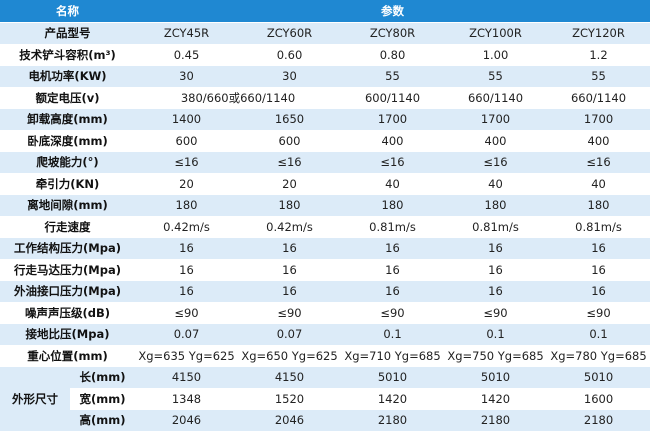 The image size is (650, 433). I want to click on row-label: 行走马达压力(Mpa), so click(67, 270).